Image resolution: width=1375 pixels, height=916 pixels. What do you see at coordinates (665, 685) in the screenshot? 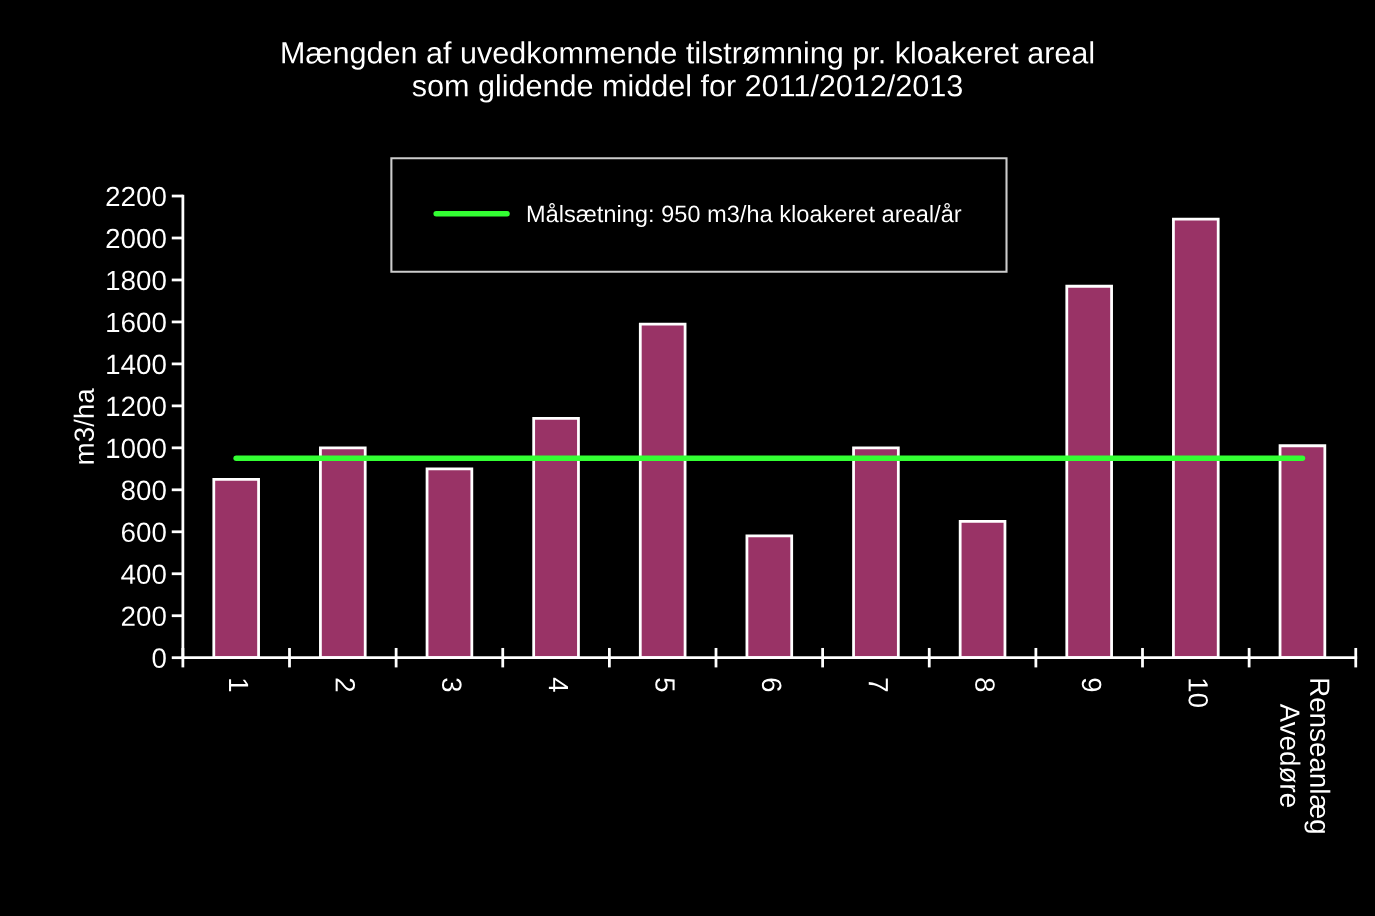
I see `x-tick-label: 5` at bounding box center [665, 685].